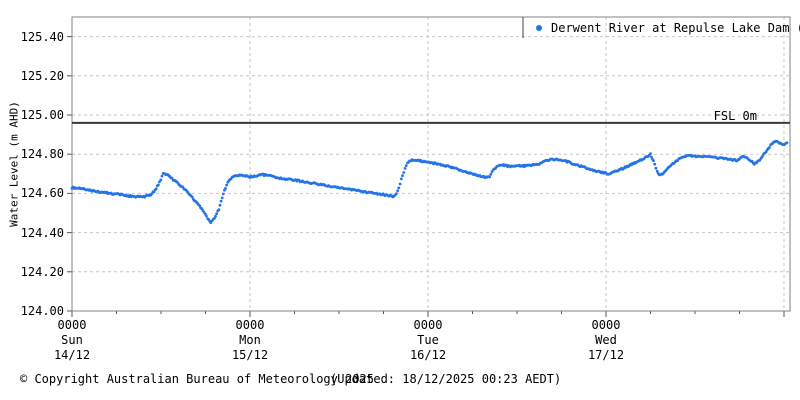  What do you see at coordinates (446, 379) in the screenshot?
I see `updated-text: (Updated: 18/12/2025 00:23 AEDT)` at bounding box center [446, 379].